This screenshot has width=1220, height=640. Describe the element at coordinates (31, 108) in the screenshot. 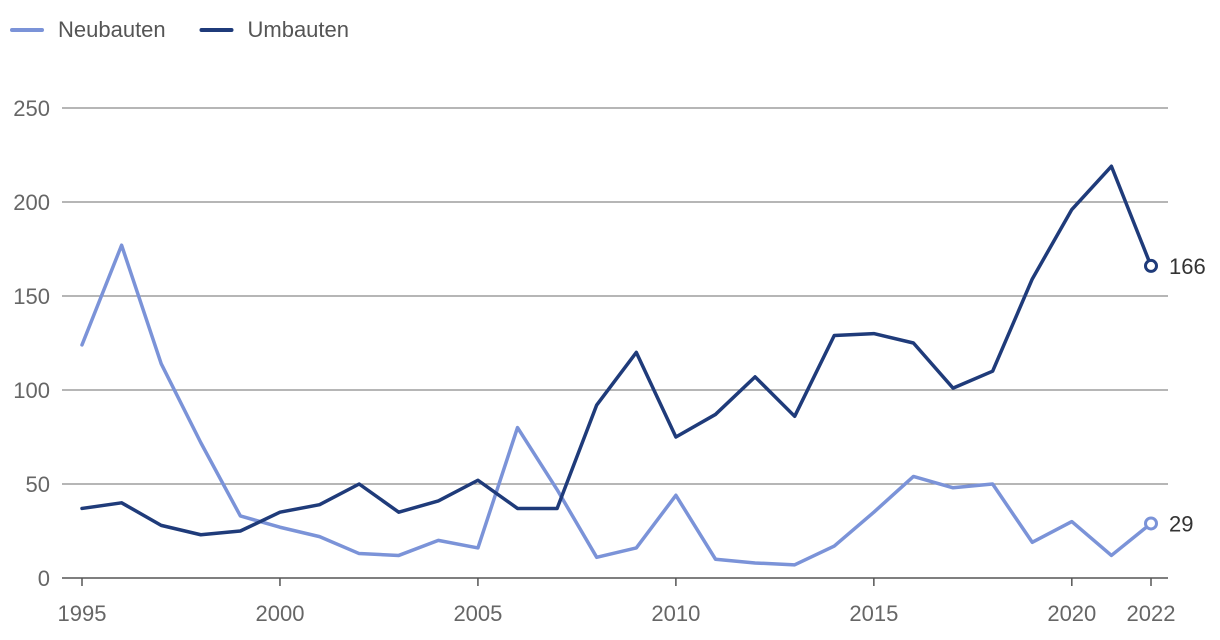

I see `y-tick-label-250: 250` at that location.